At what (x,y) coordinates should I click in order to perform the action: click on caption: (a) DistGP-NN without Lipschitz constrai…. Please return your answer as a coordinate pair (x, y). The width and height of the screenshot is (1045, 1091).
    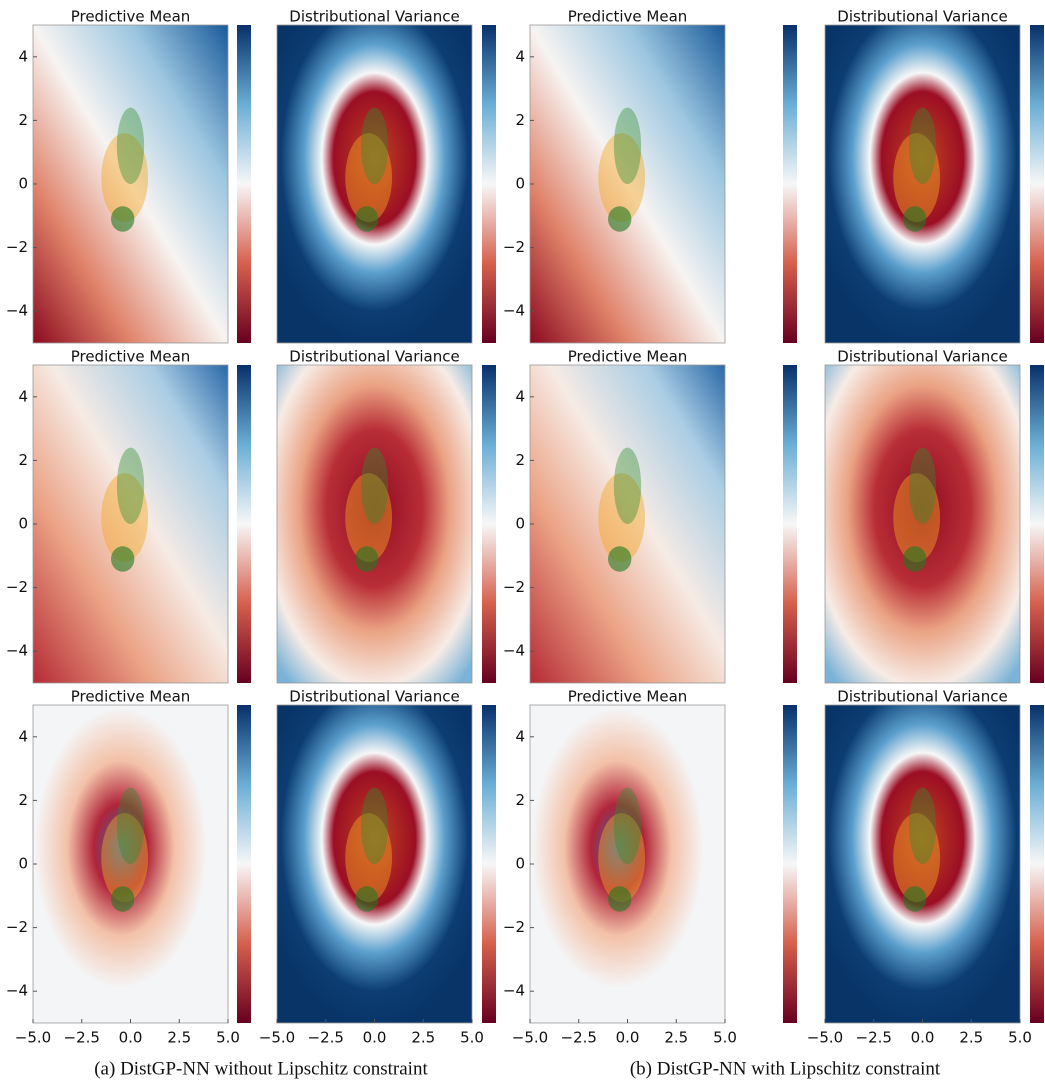
    Looking at the image, I should click on (261, 1068).